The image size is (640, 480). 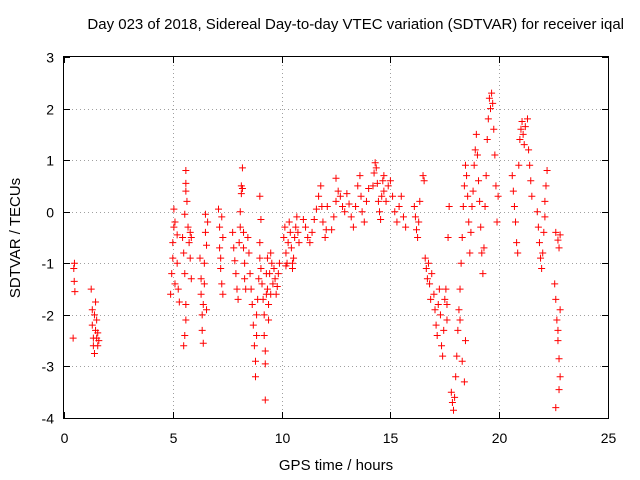 I want to click on y-tick-label: 1, so click(x=50, y=161).